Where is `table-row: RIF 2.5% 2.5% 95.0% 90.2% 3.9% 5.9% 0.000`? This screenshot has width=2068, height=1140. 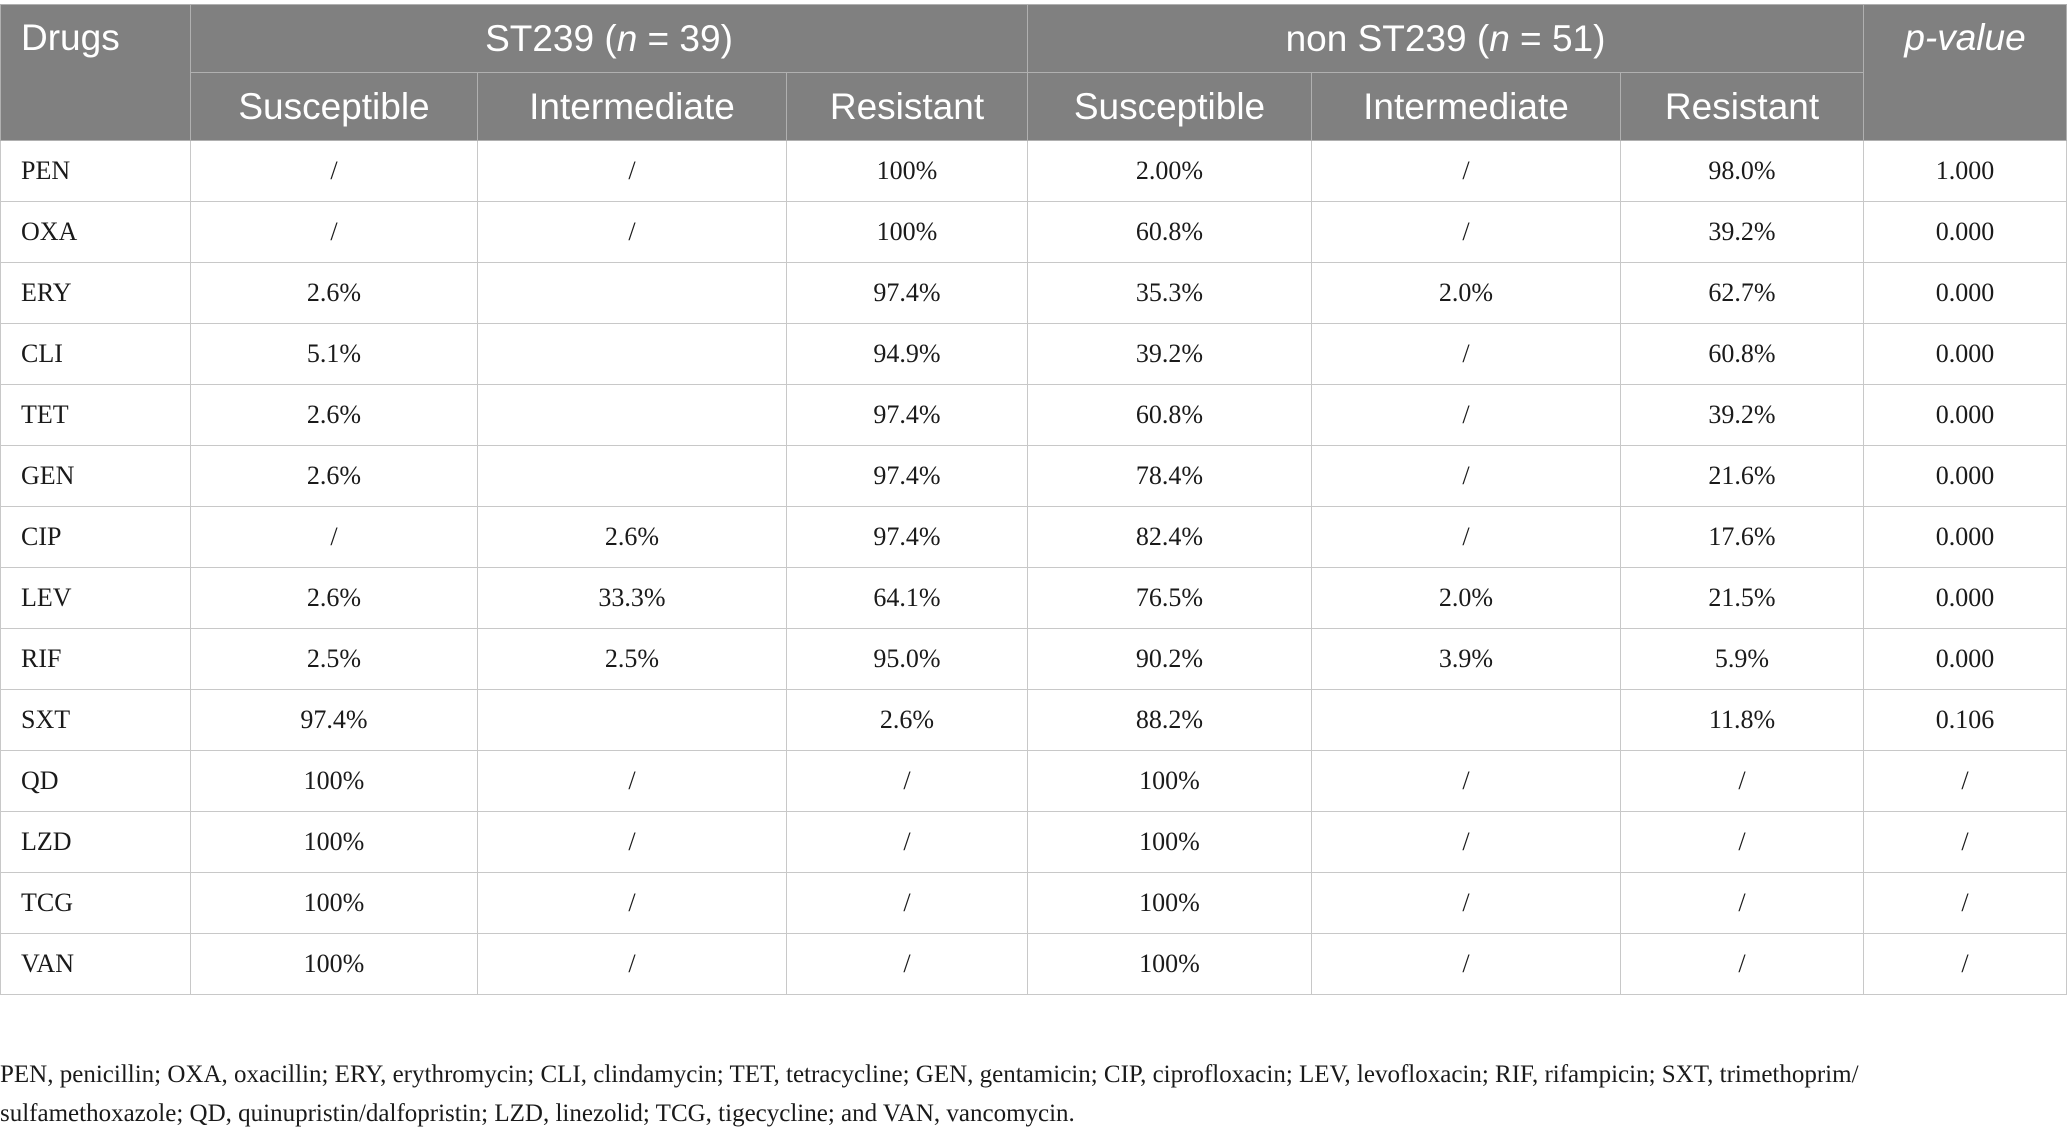
table-row: RIF 2.5% 2.5% 95.0% 90.2% 3.9% 5.9% 0.000 is located at coordinates (1034, 659).